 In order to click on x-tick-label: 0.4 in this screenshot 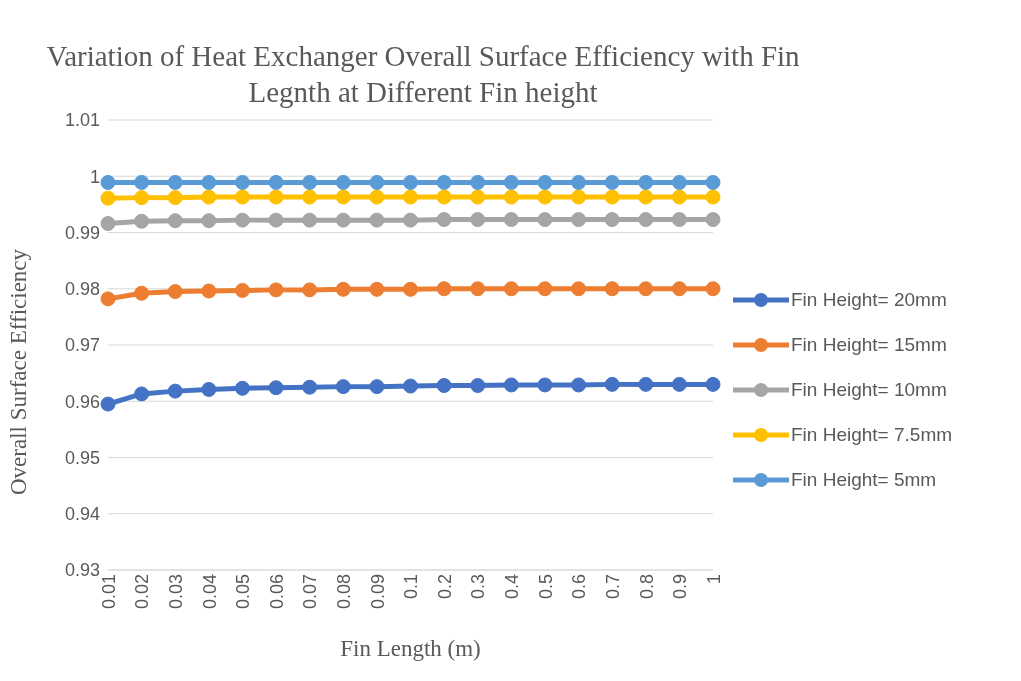, I will do `click(512, 587)`.